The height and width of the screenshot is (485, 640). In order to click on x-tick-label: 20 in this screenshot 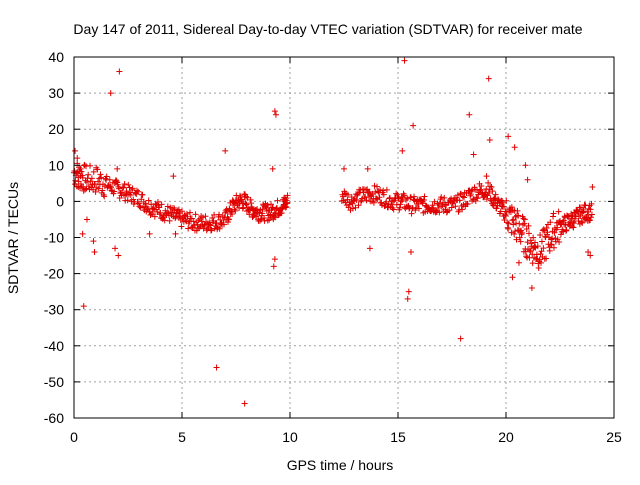, I will do `click(506, 437)`.